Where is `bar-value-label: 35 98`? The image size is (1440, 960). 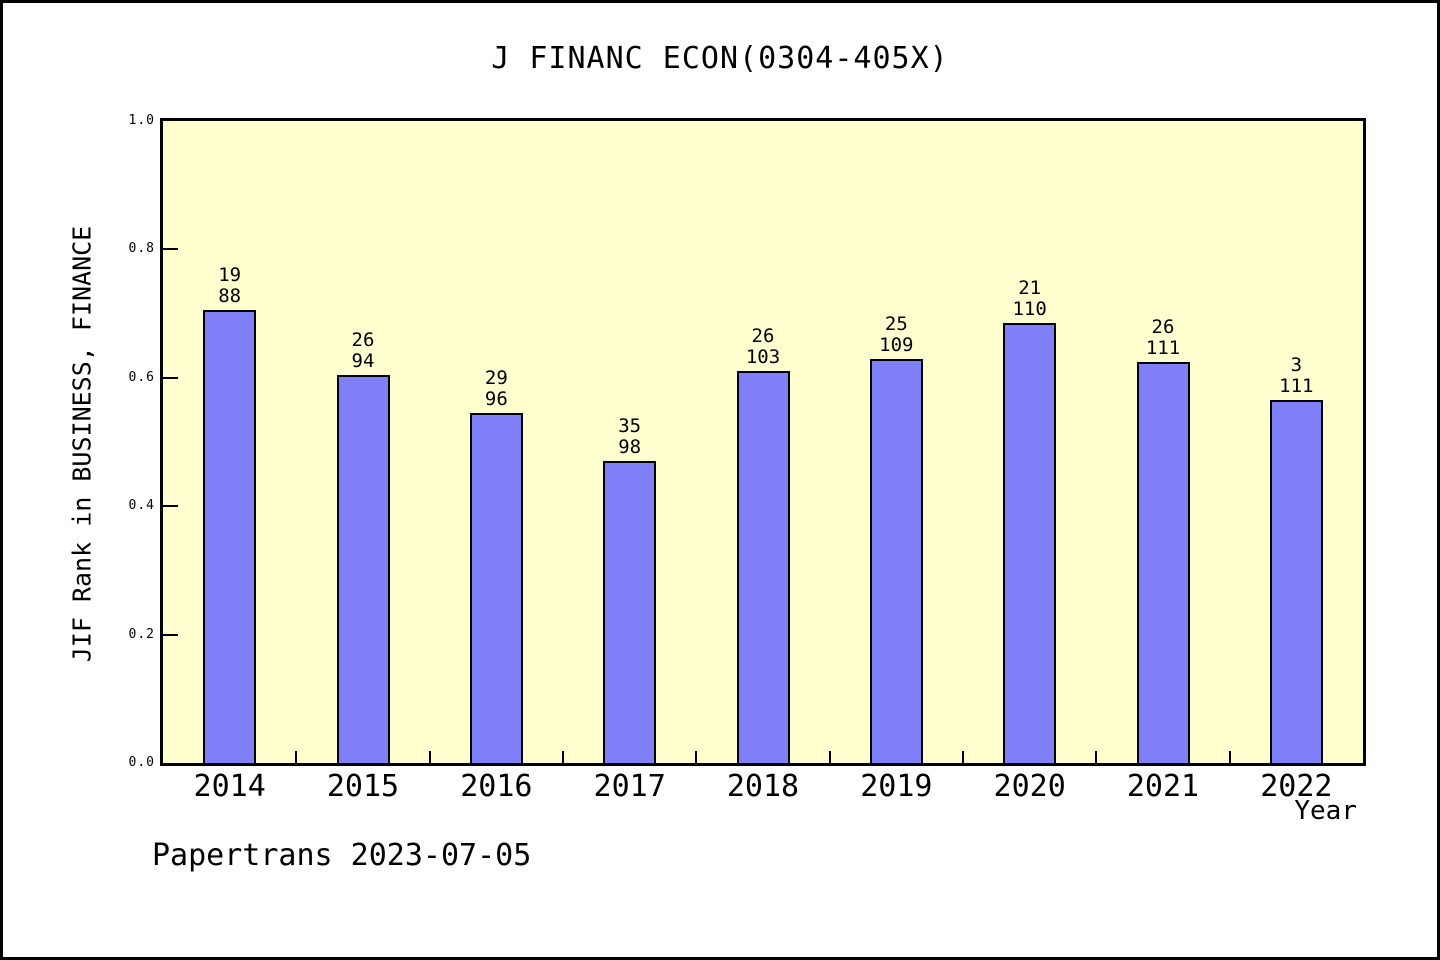 bar-value-label: 35 98 is located at coordinates (630, 437).